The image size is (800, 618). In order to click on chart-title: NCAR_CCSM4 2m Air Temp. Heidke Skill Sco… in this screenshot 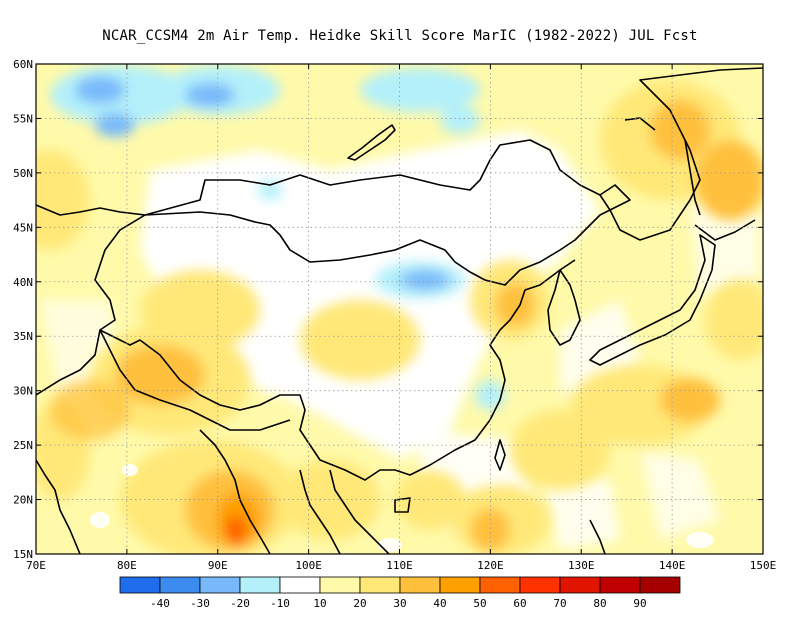, I will do `click(400, 36)`.